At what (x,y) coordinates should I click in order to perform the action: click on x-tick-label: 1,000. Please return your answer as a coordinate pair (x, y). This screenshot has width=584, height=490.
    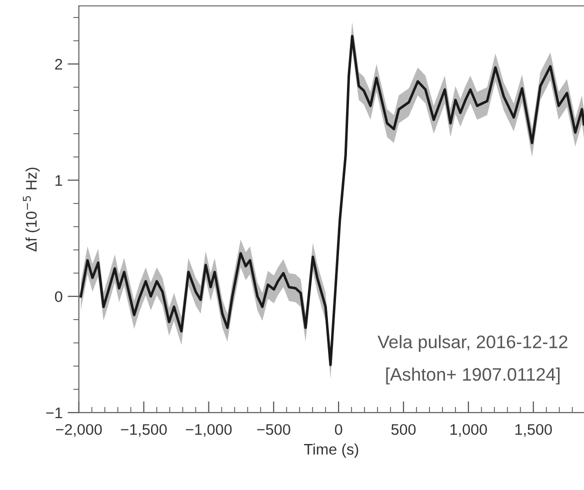
    Looking at the image, I should click on (468, 430).